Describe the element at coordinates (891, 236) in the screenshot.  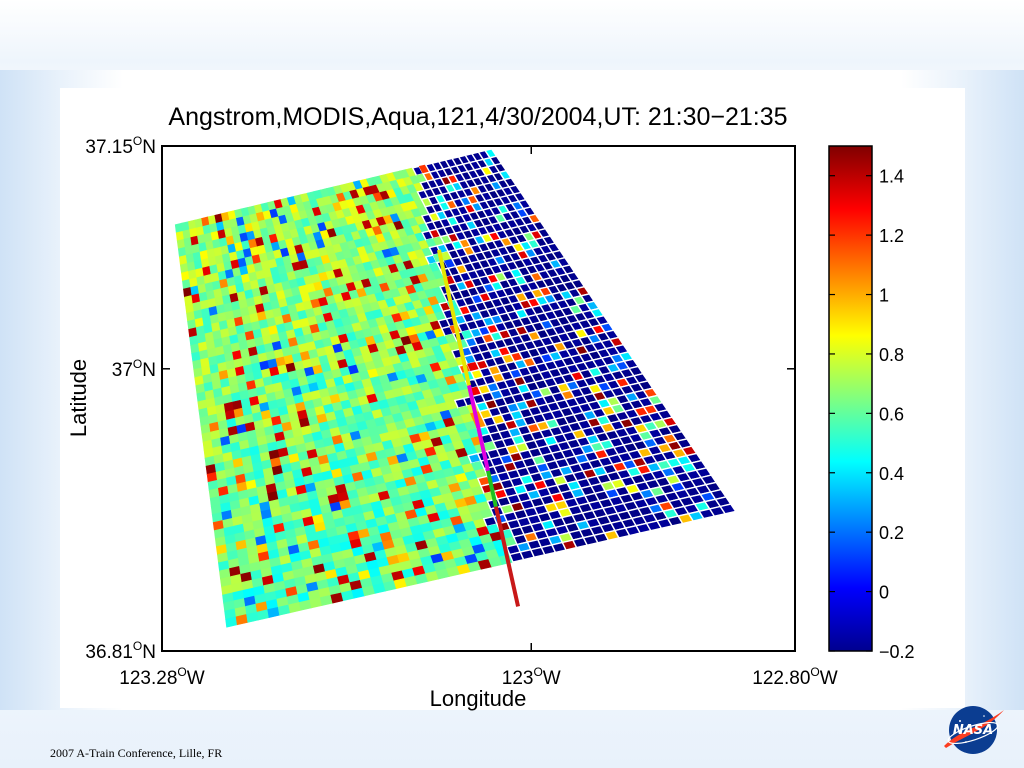
I see `colorbar-tick-label: 1.2` at that location.